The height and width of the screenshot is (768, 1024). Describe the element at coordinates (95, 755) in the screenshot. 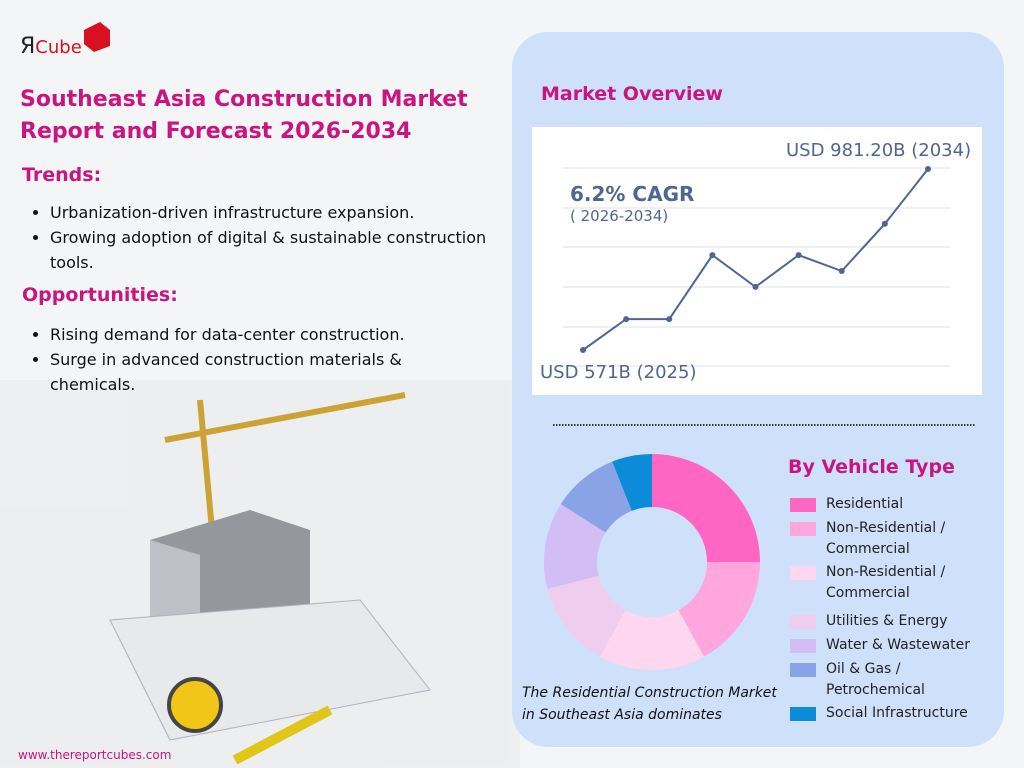

I see `footer-url: www.thereportcubes.com` at that location.